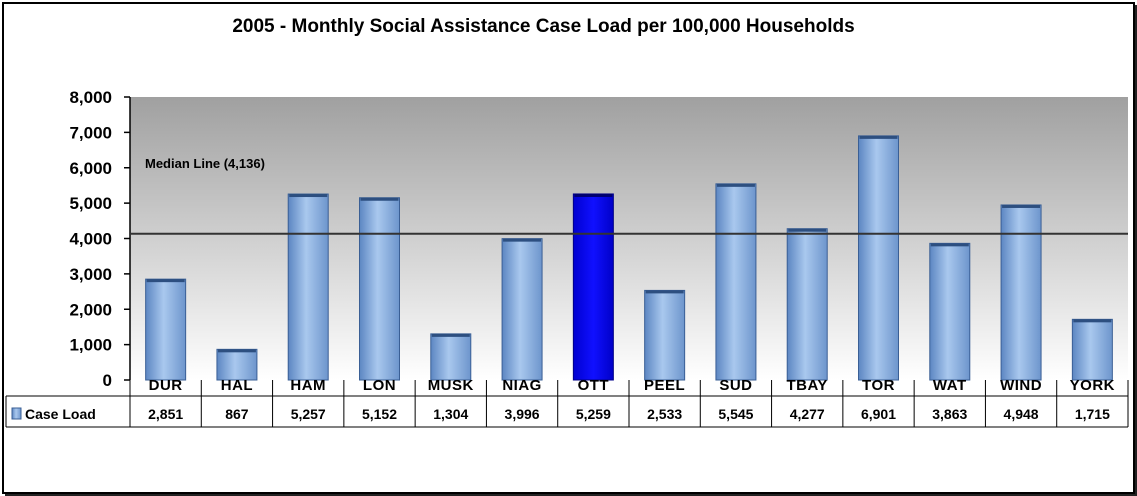 The width and height of the screenshot is (1137, 496). What do you see at coordinates (949, 414) in the screenshot?
I see `data-label: 3,863` at bounding box center [949, 414].